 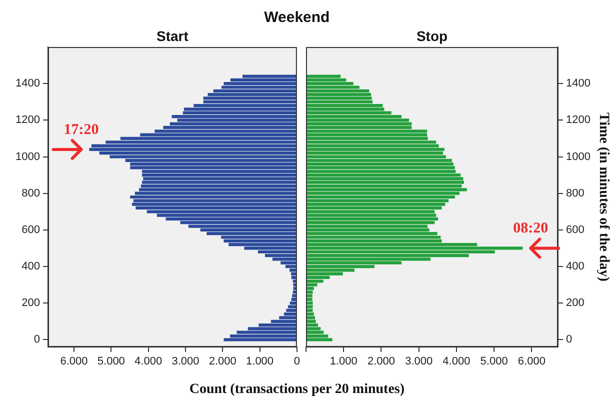 I want to click on x-axis-title: Count (transactions per 20 minutes), so click(x=297, y=390).